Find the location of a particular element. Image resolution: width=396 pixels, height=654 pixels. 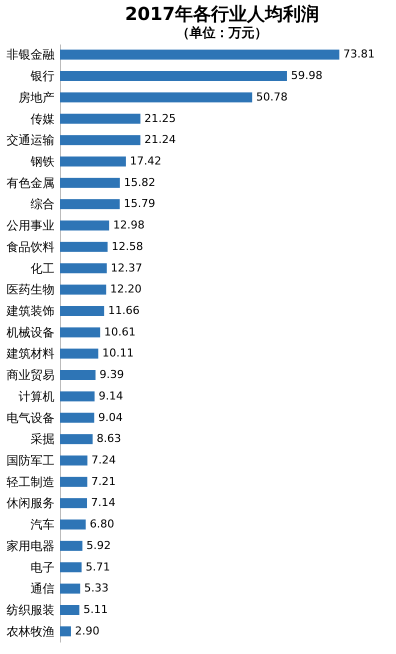

data-label: 7.21 is located at coordinates (103, 481).